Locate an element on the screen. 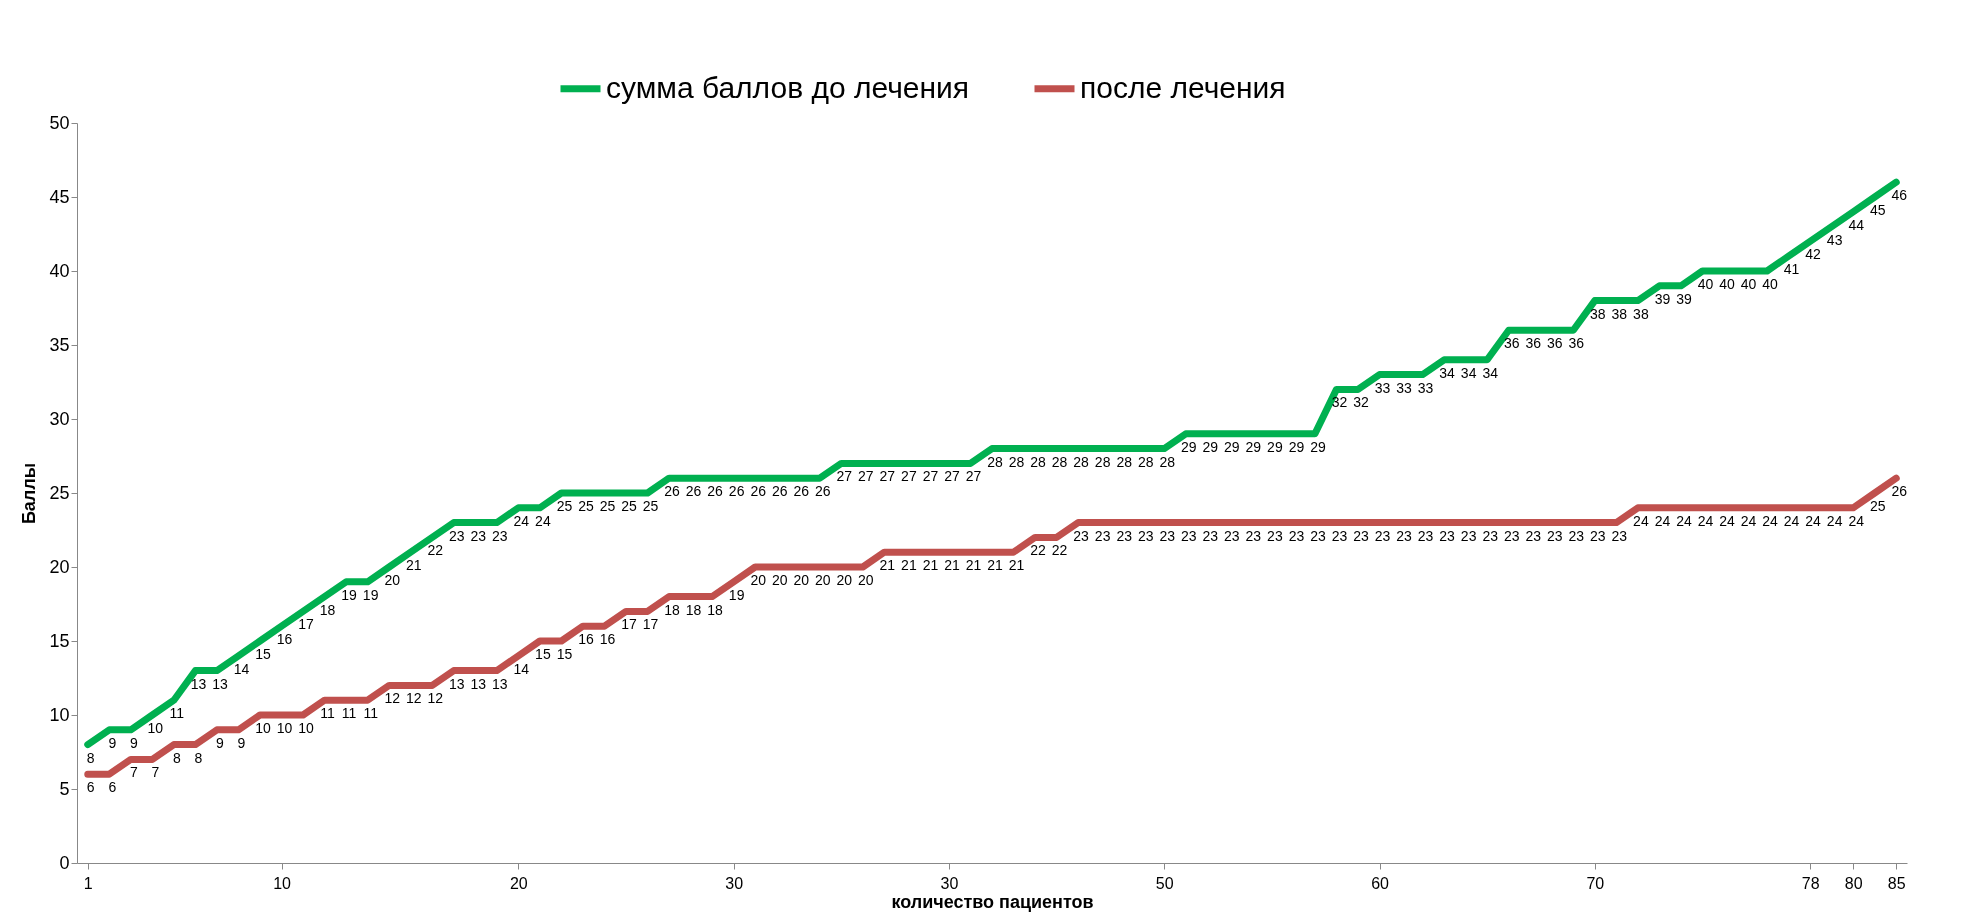 The width and height of the screenshot is (1975, 915). y-tick-label: 0 is located at coordinates (64, 862).